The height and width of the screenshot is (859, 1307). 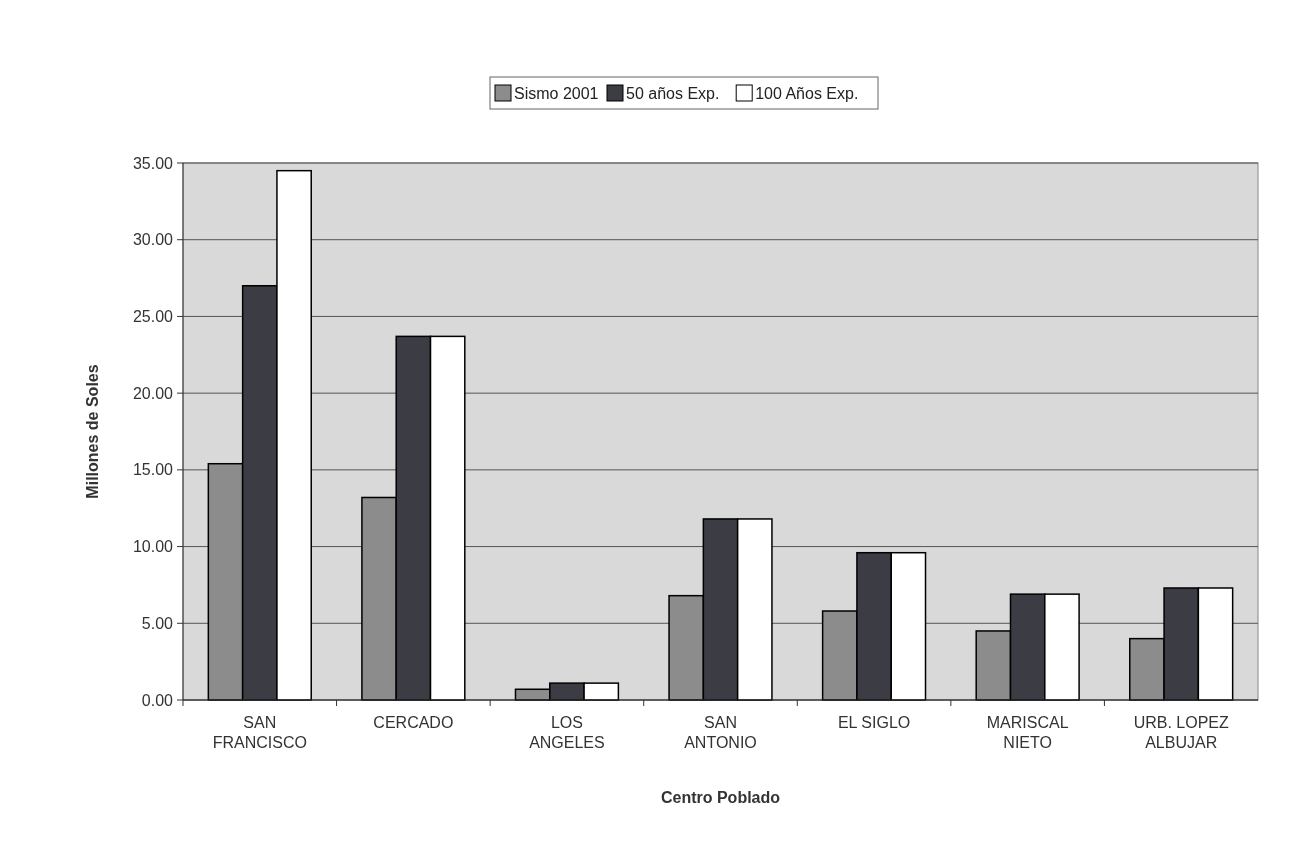 I want to click on y-tick-label: 35.00, so click(x=153, y=163).